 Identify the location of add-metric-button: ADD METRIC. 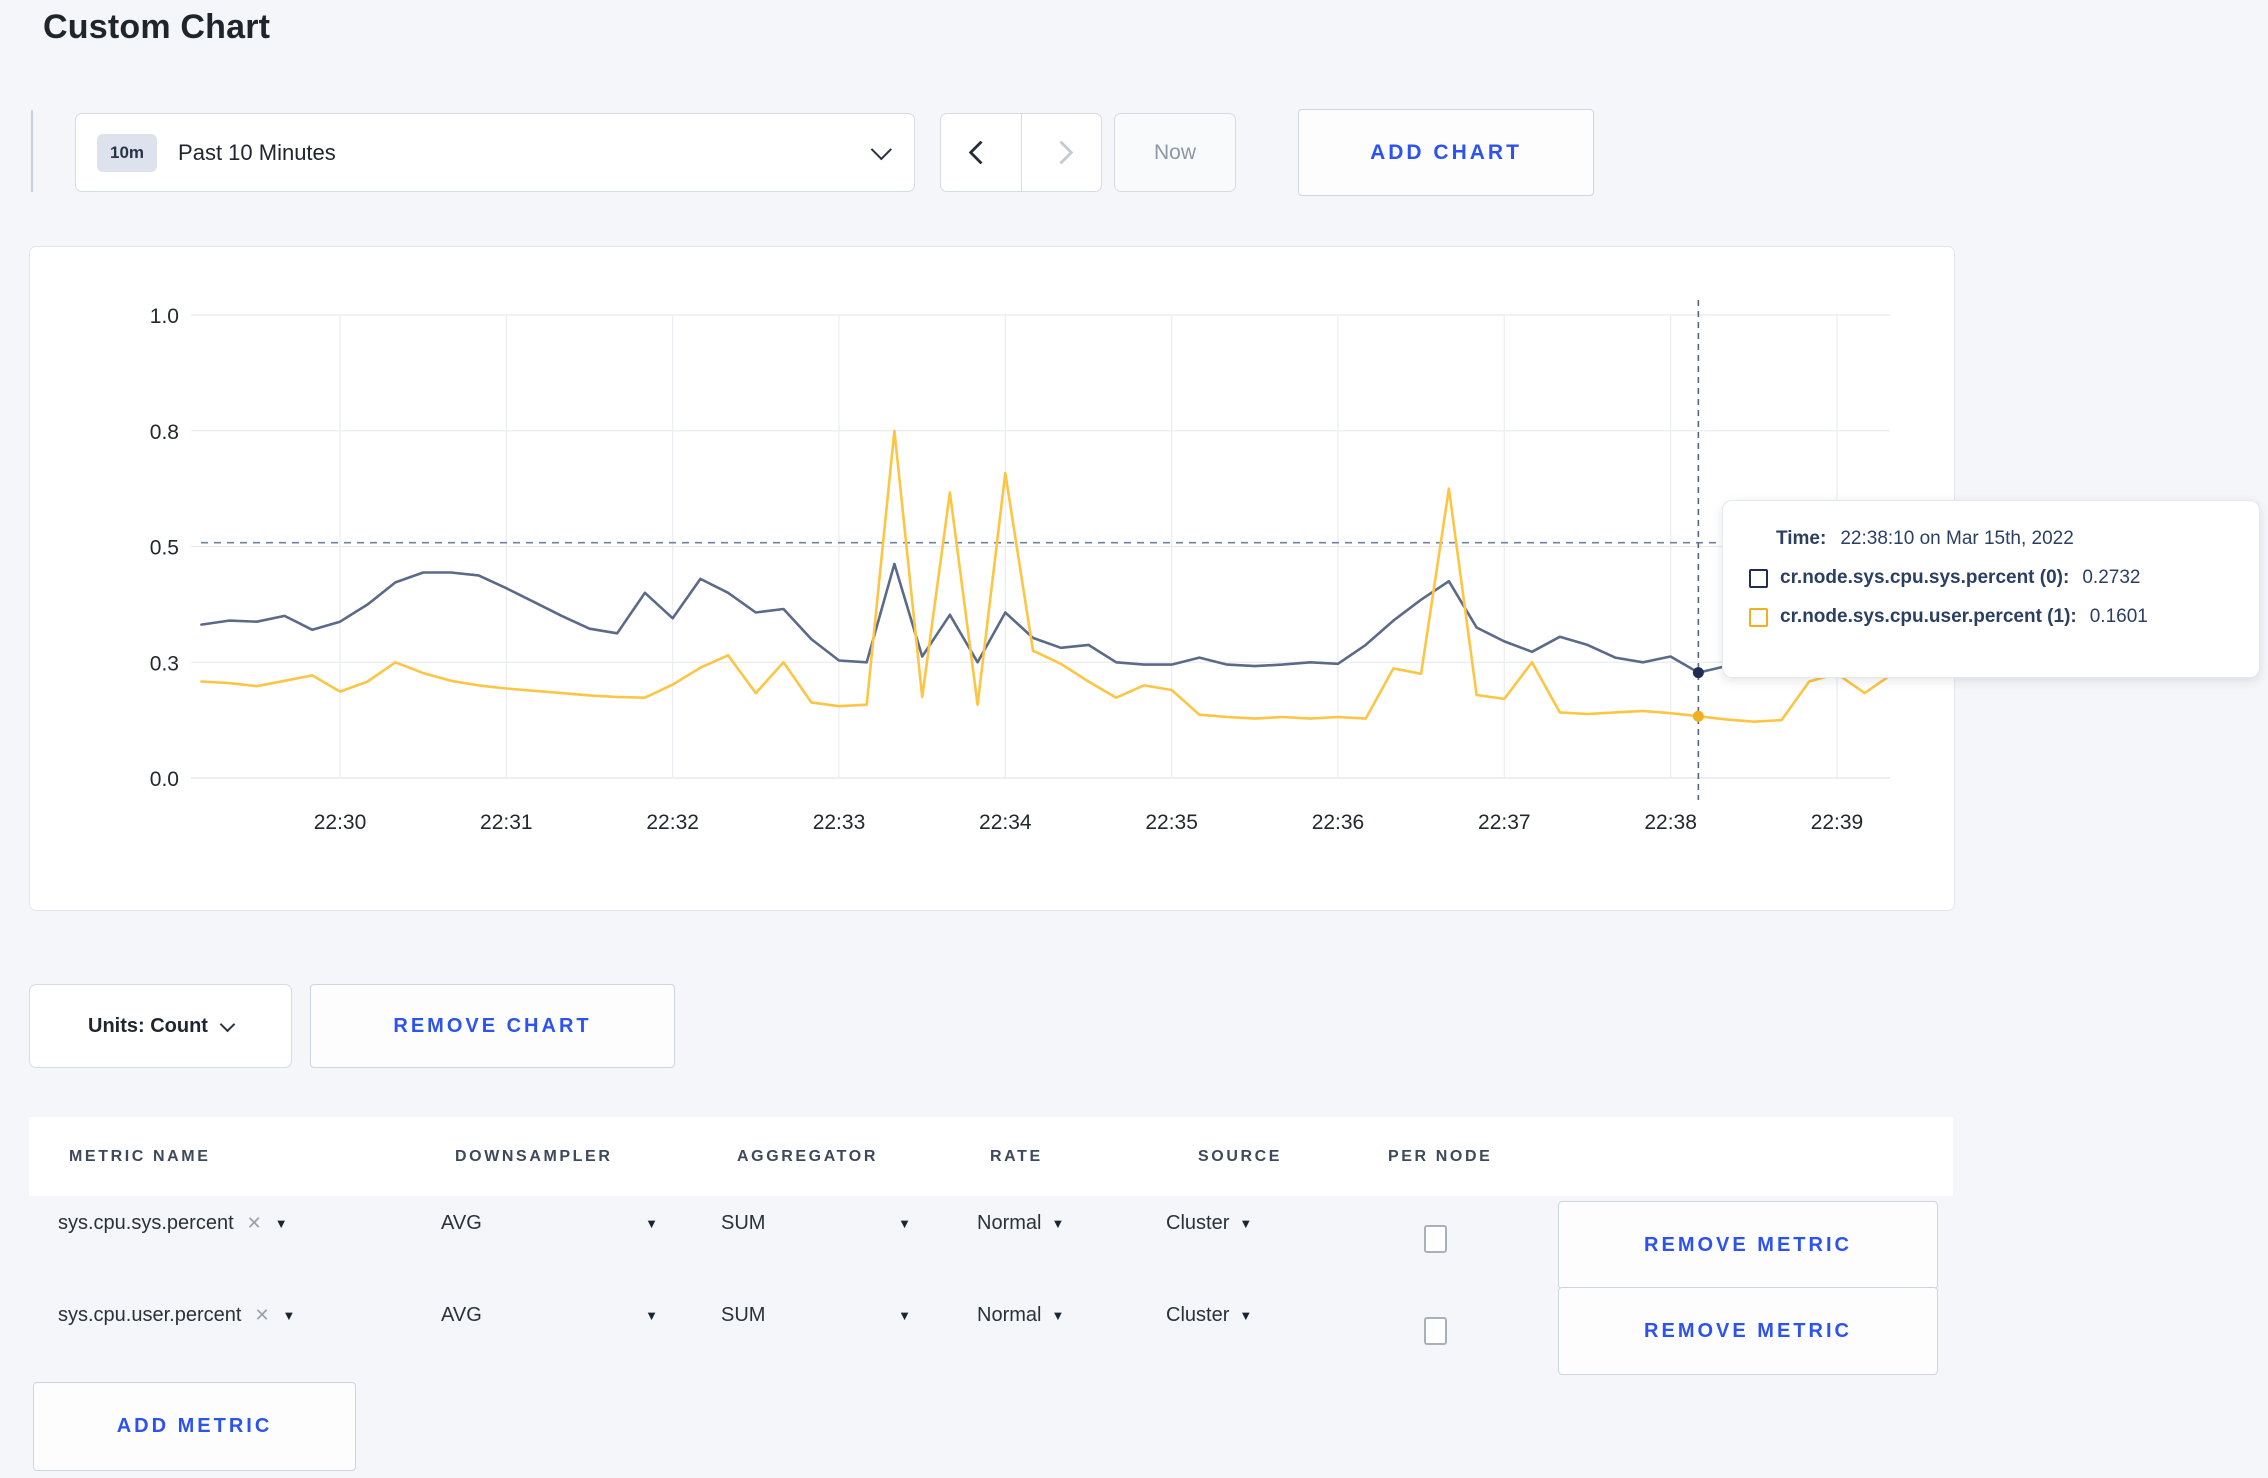
(194, 1426).